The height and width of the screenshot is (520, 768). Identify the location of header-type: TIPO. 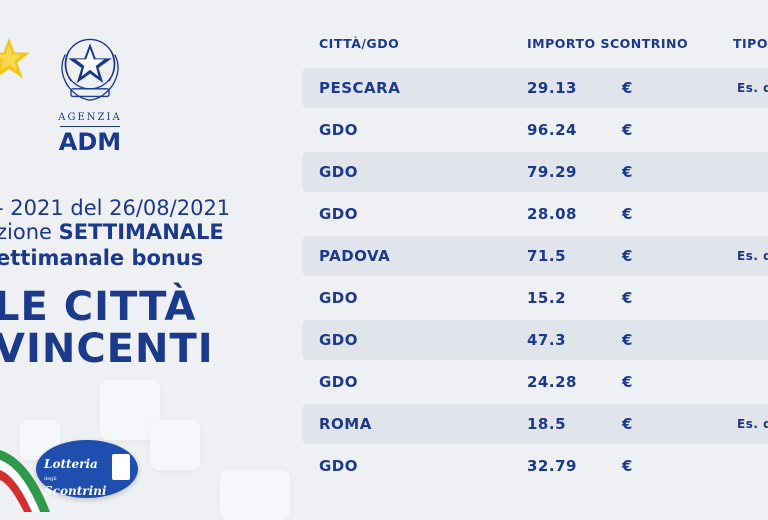
(750, 43).